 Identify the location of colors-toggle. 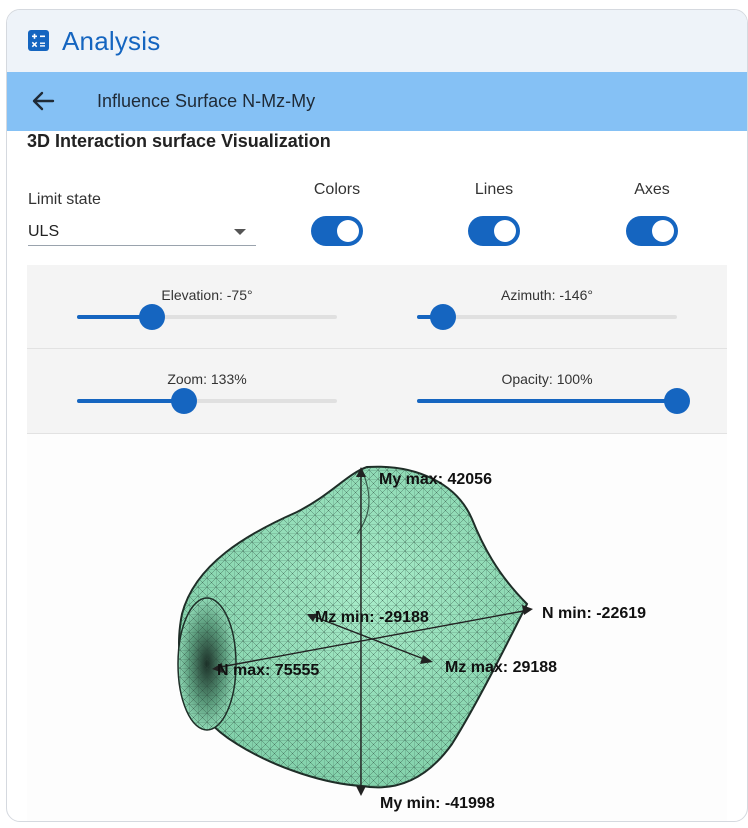
(337, 231).